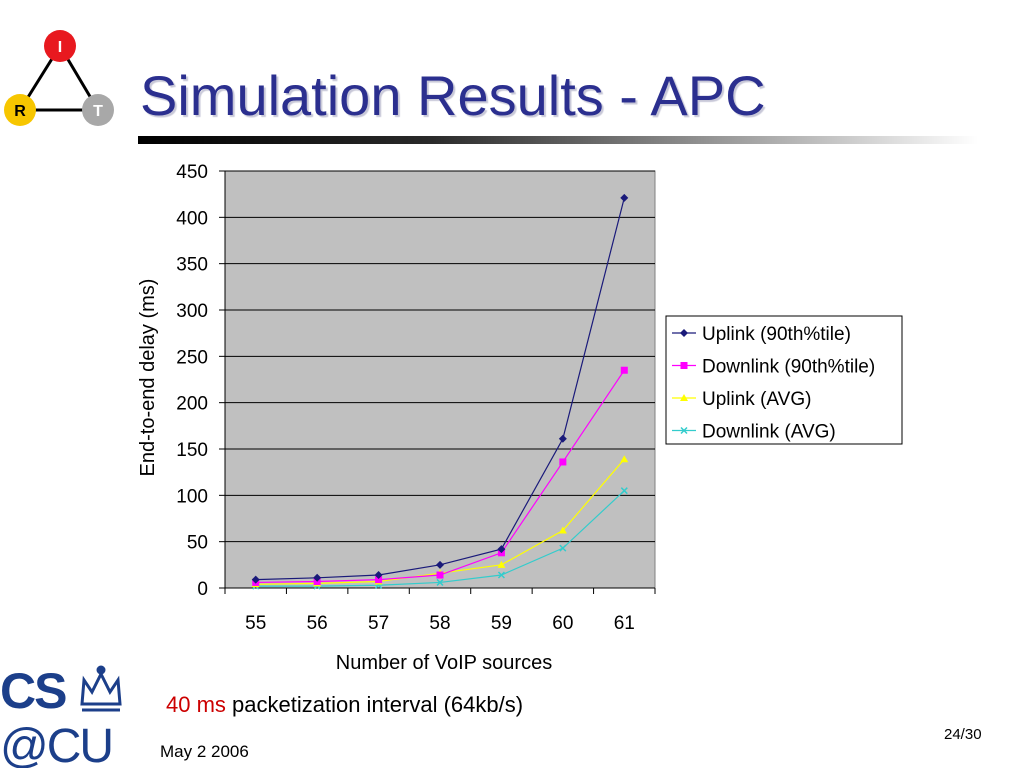  Describe the element at coordinates (59, 78) in the screenshot. I see `irt-logo: I R T` at that location.